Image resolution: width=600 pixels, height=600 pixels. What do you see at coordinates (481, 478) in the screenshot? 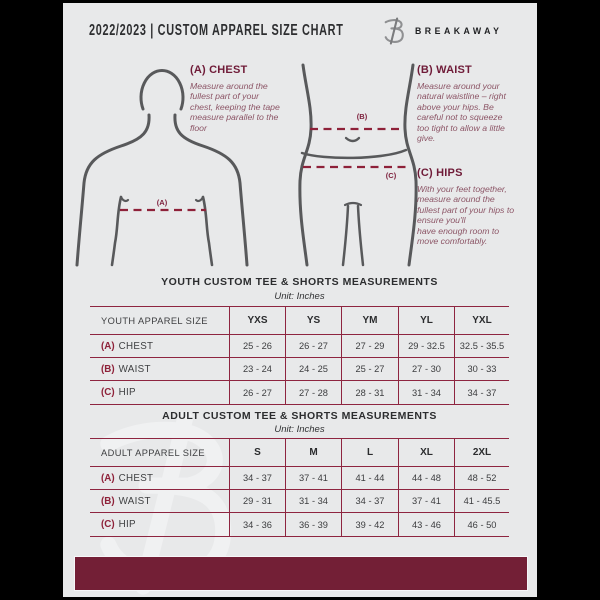
I see `measurement-cell: 48 - 52` at bounding box center [481, 478].